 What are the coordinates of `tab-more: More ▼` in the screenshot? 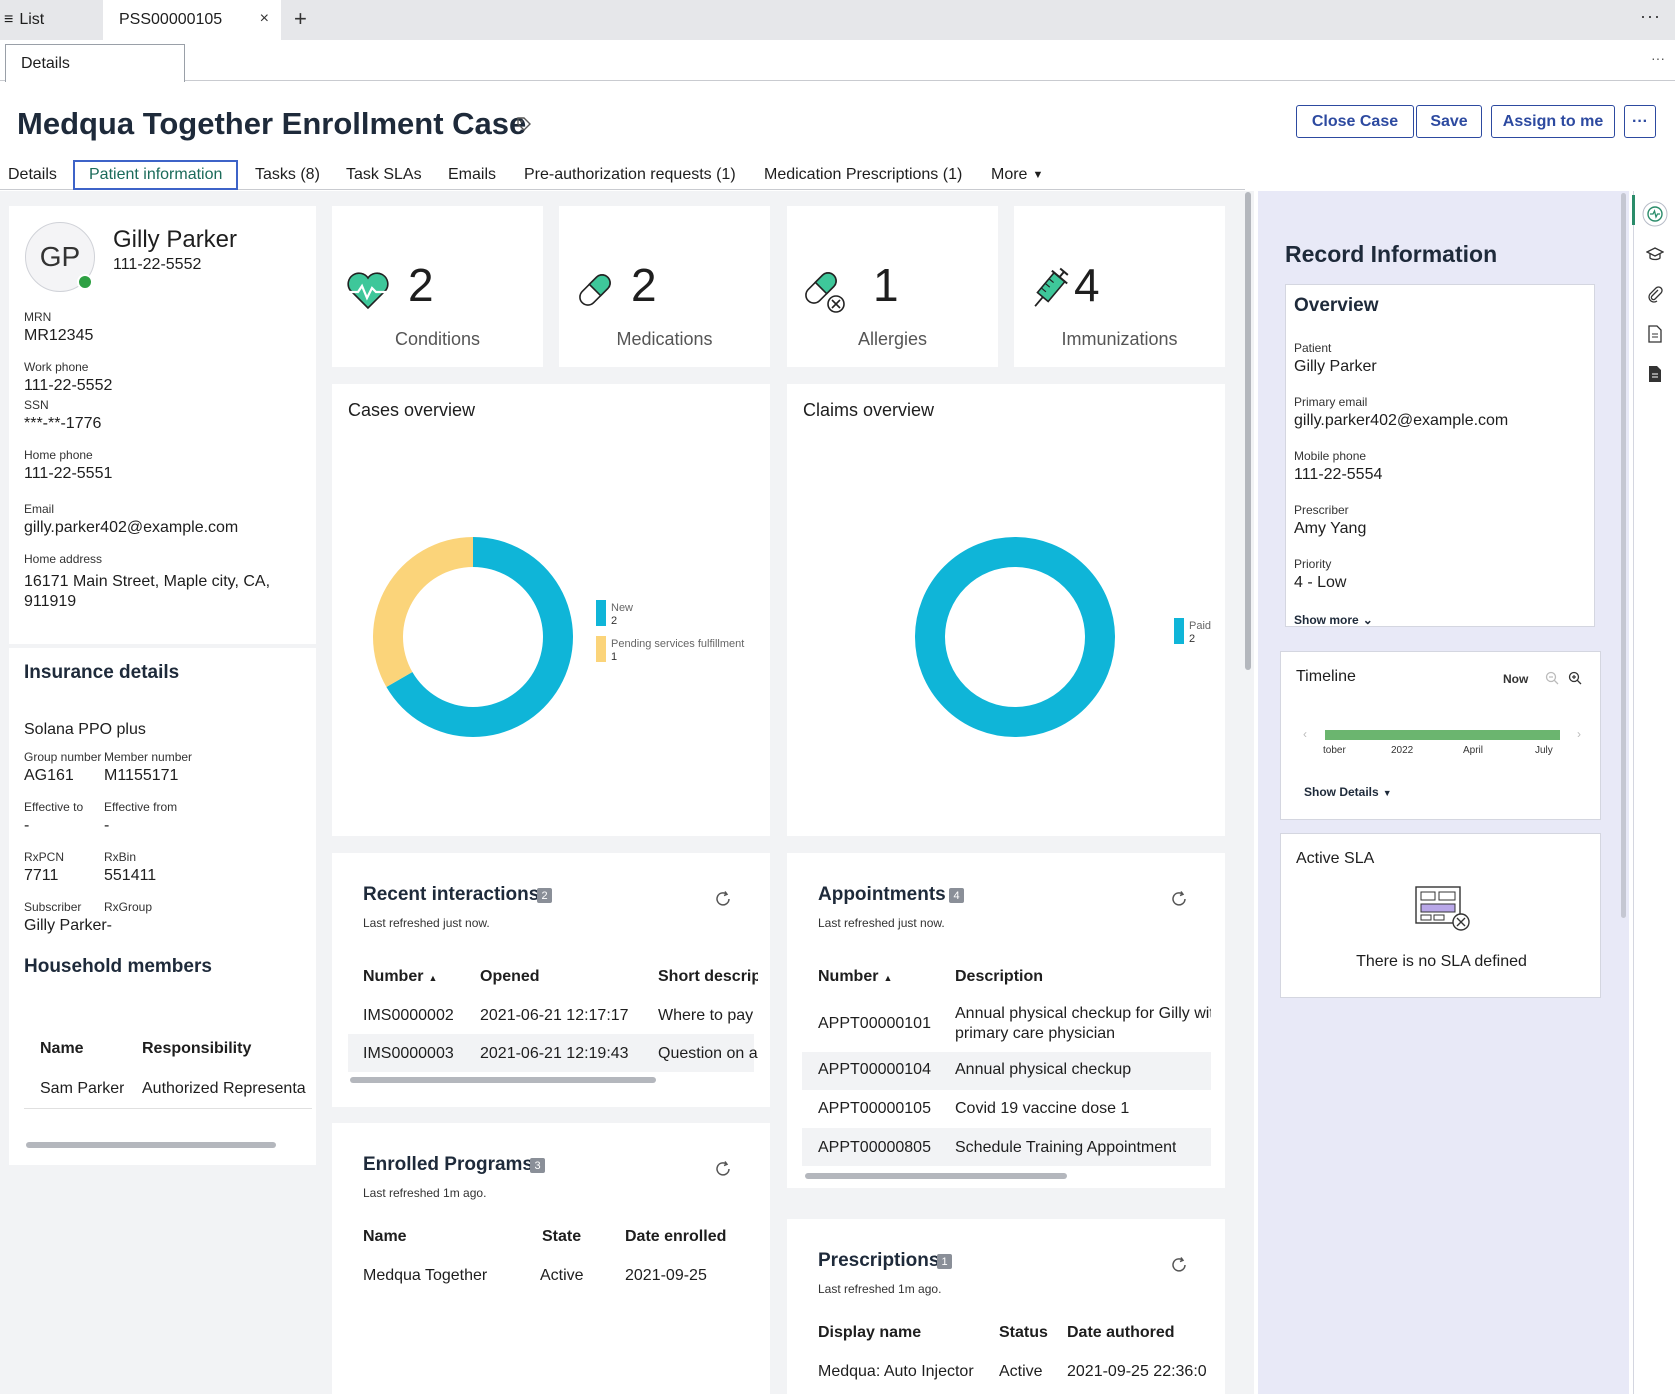 It's located at (1017, 175).